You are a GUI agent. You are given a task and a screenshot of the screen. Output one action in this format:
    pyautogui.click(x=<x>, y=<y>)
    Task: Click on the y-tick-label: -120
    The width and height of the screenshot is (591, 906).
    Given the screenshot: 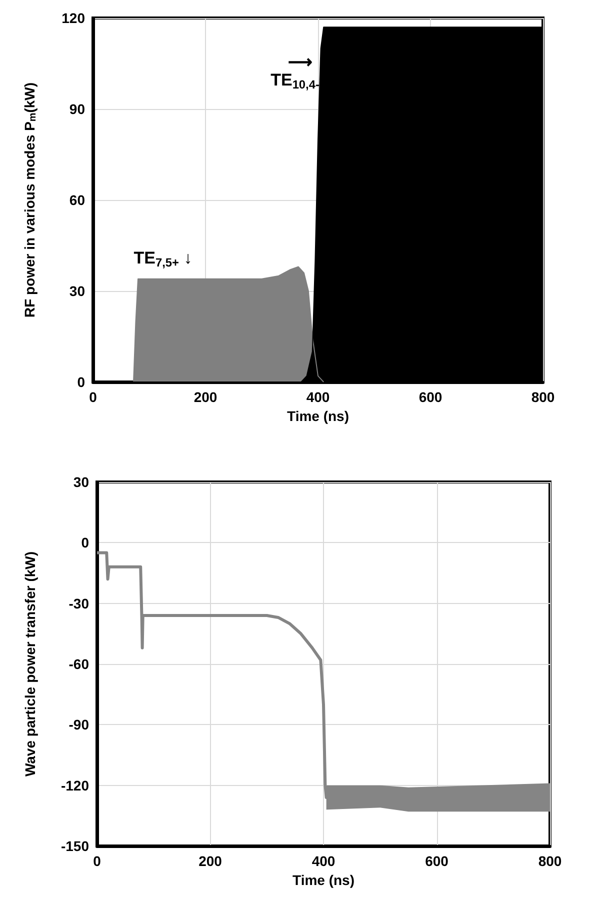 What is the action you would take?
    pyautogui.click(x=75, y=785)
    